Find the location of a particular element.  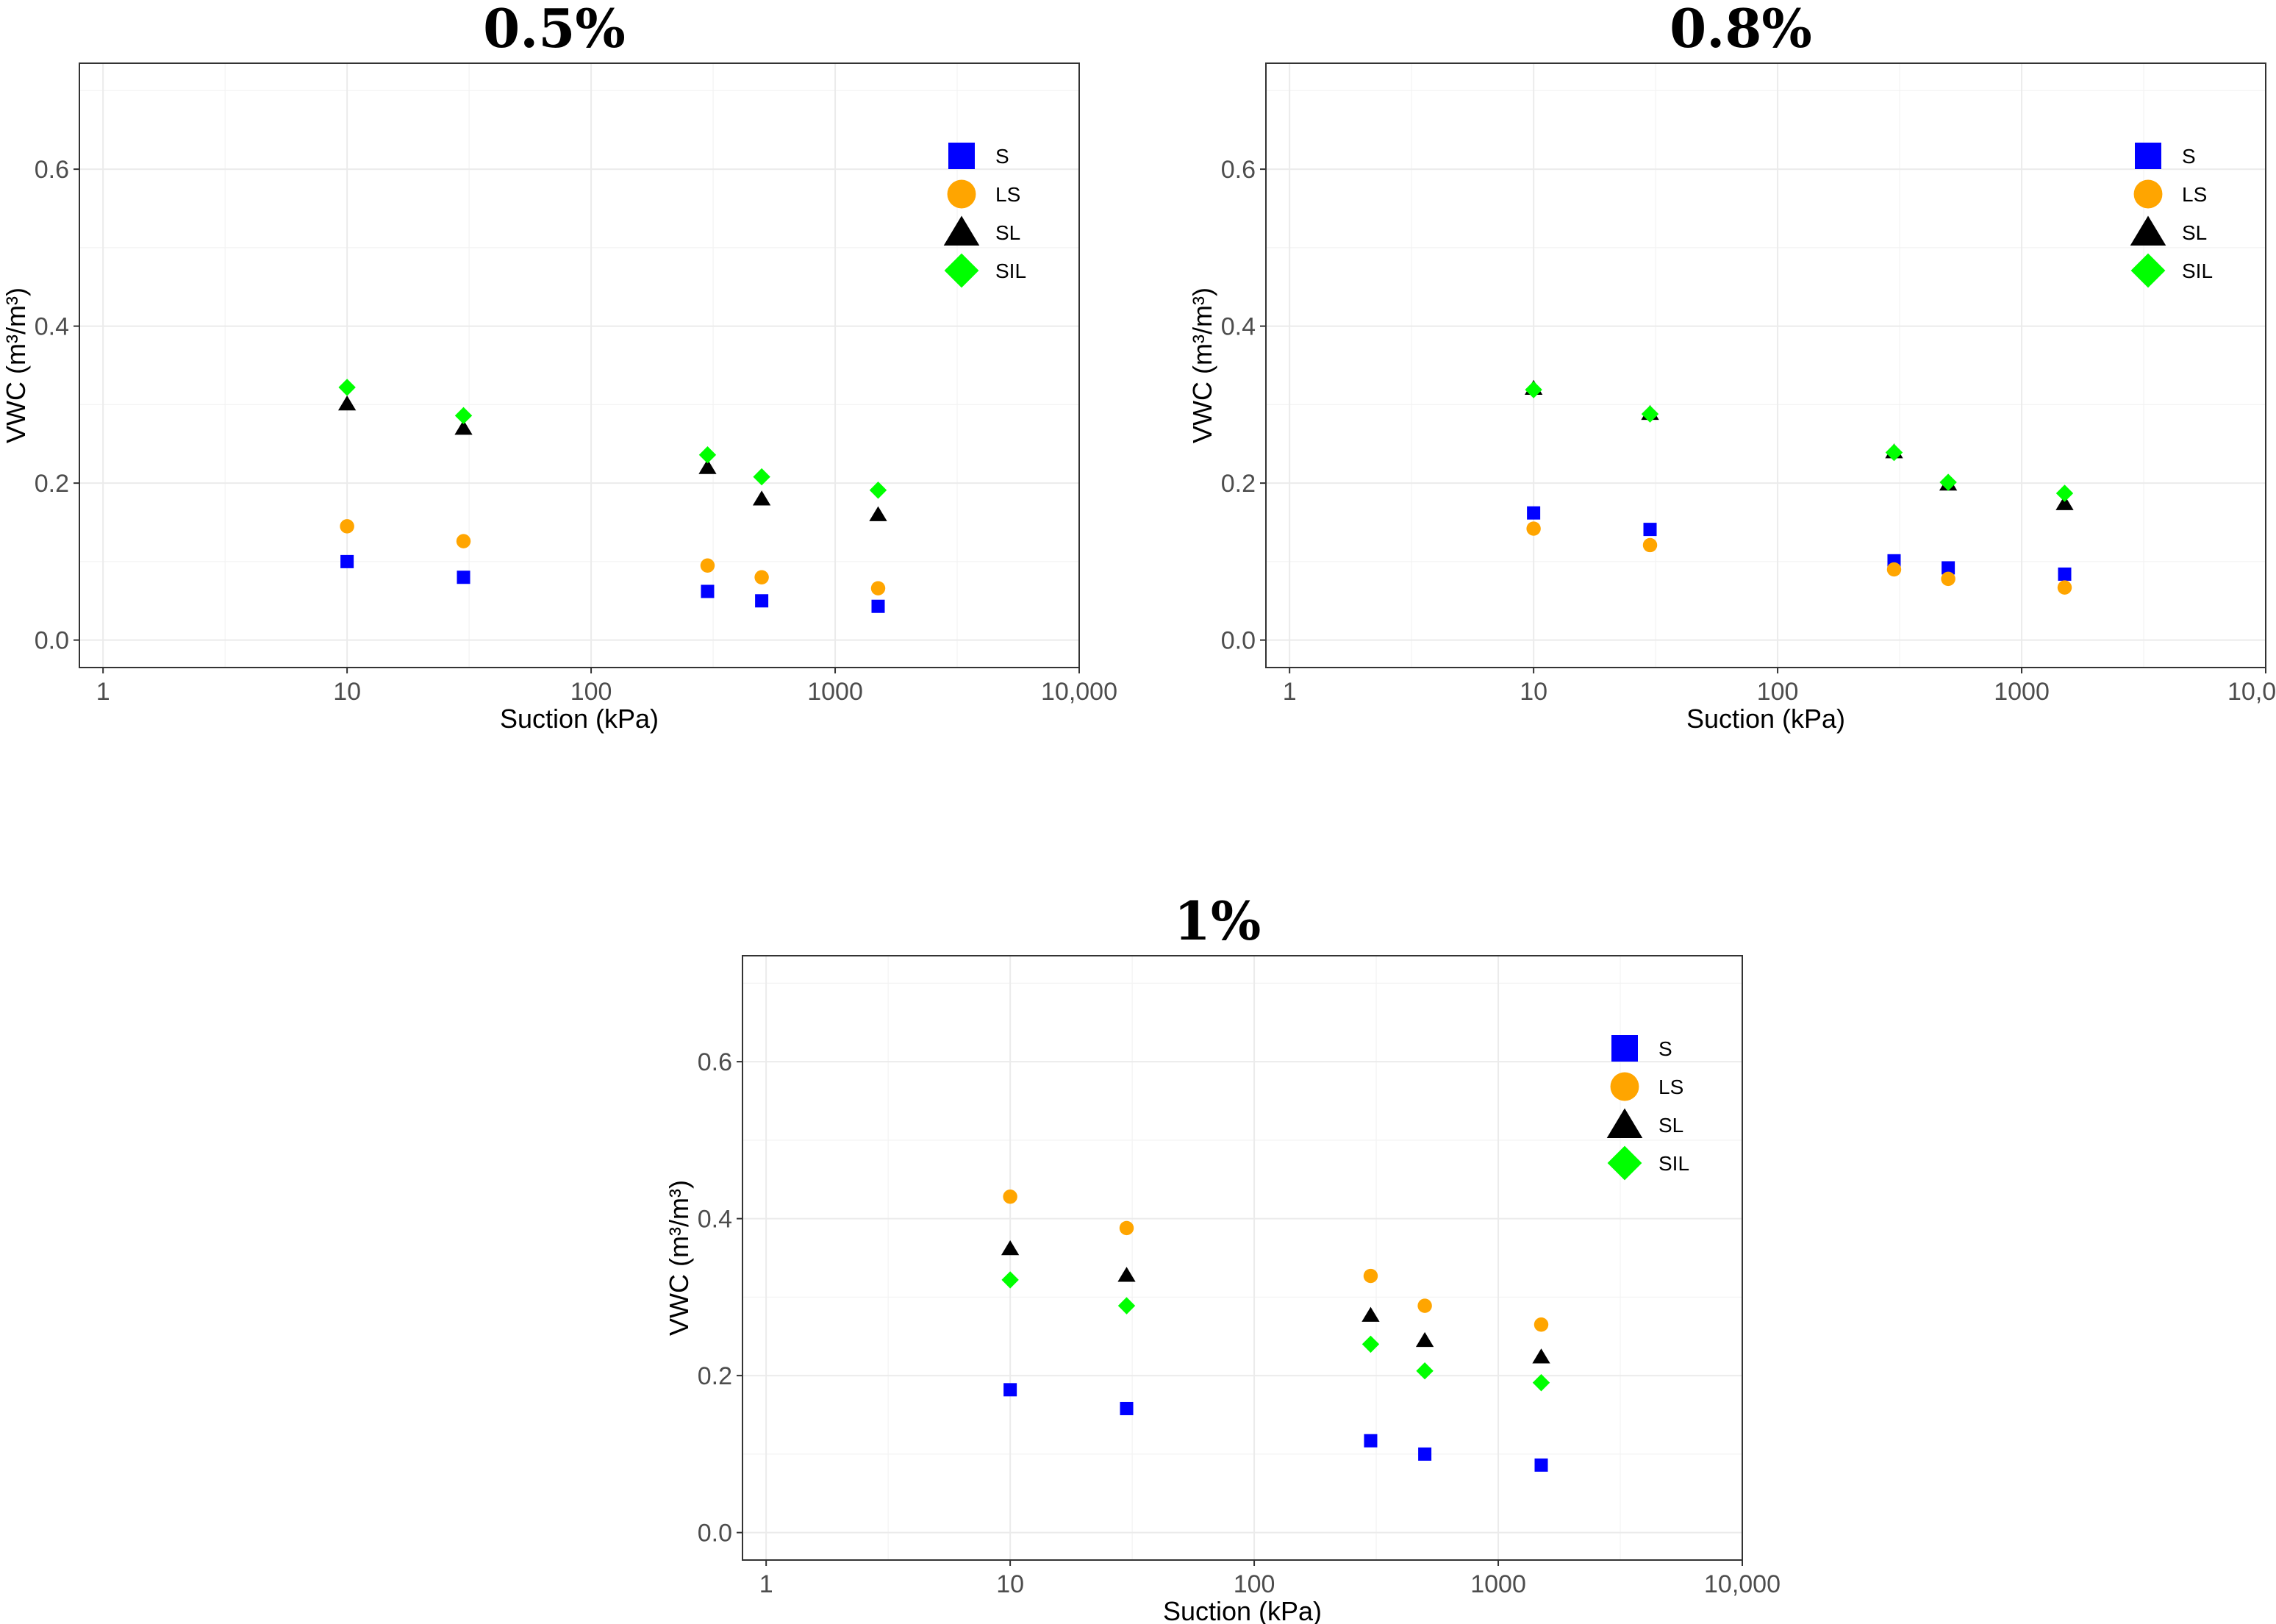

x-tick-label: 1000 is located at coordinates (1498, 1584).